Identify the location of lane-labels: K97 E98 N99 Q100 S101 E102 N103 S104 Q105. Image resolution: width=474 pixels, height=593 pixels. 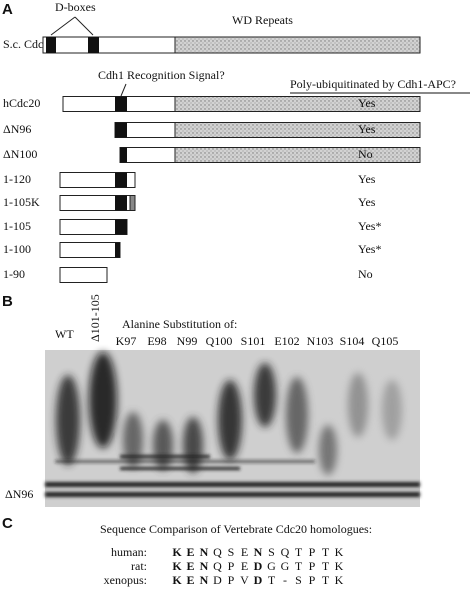
(257, 341).